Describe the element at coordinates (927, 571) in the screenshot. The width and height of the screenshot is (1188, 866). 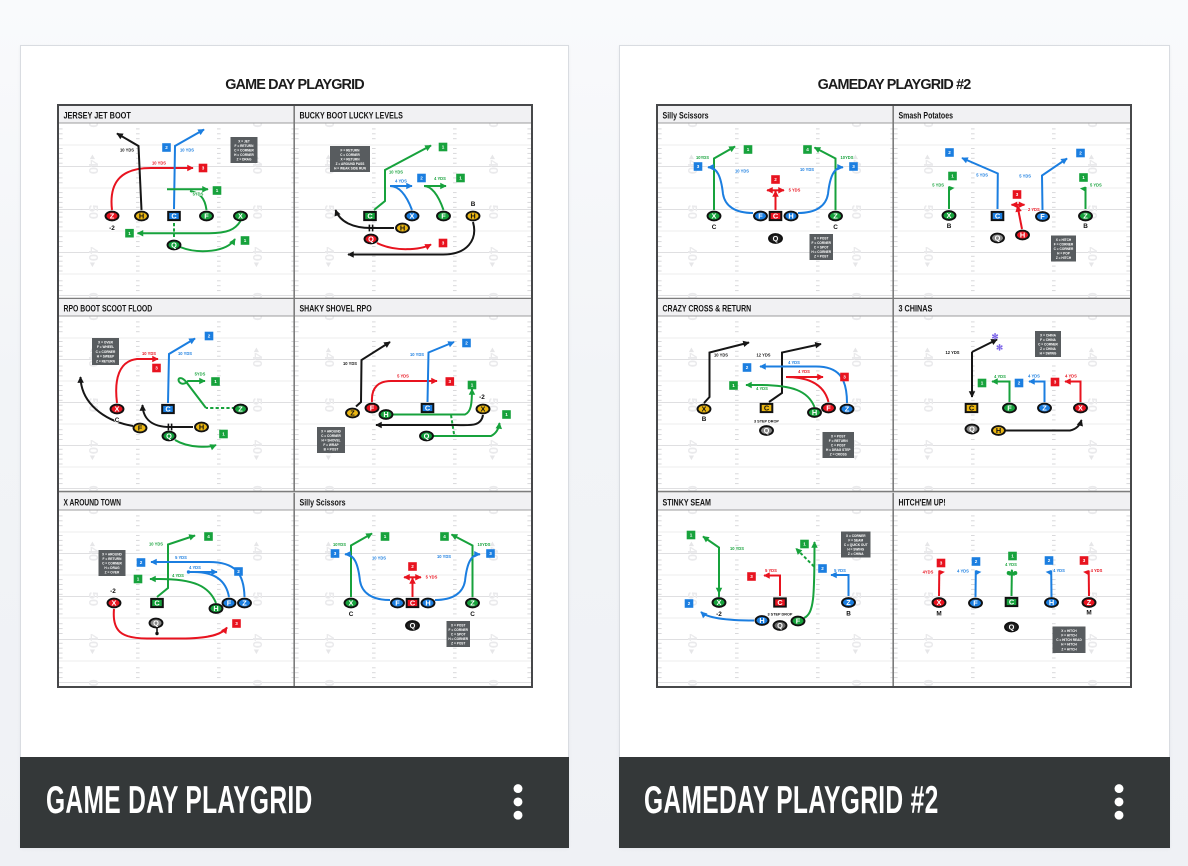
I see `svg-text: 4YDS` at that location.